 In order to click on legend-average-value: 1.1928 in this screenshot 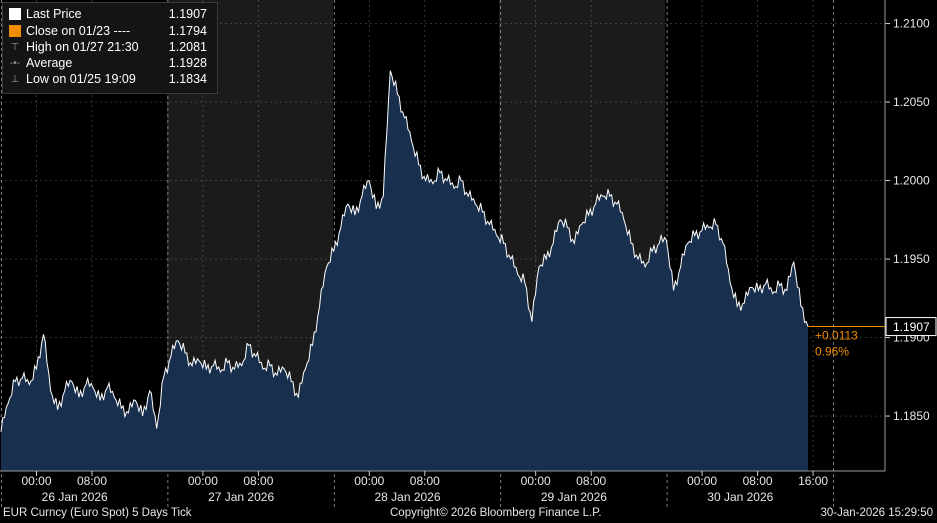, I will do `click(187, 63)`.